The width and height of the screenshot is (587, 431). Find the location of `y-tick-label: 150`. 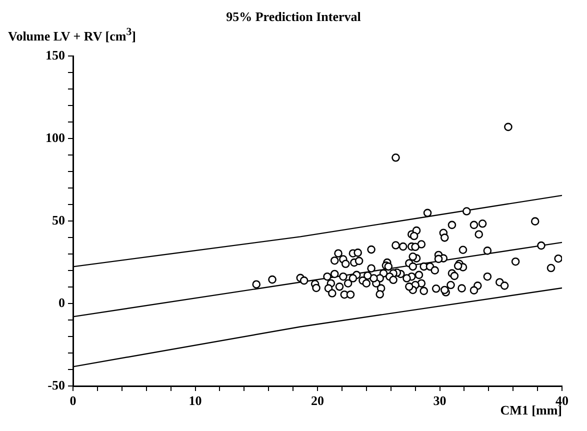

y-tick-label: 150 is located at coordinates (55, 54).